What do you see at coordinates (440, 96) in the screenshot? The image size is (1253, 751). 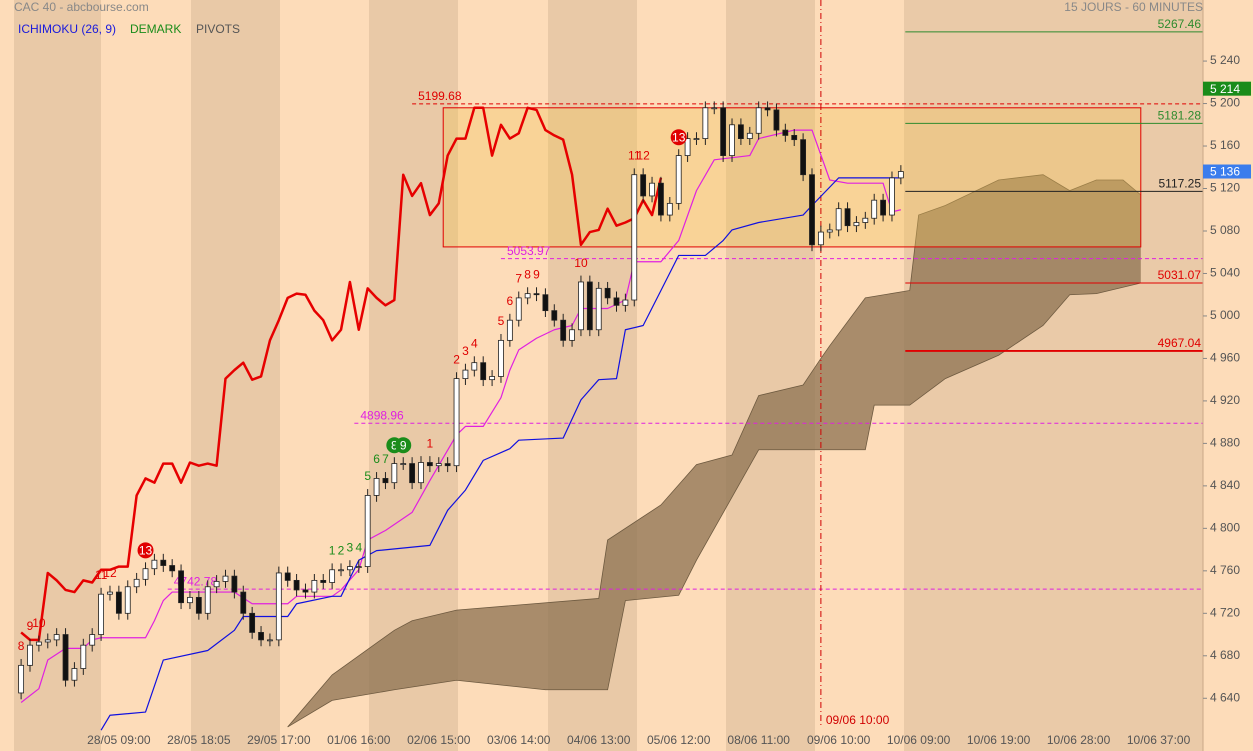 I see `level-label: 5199.68` at bounding box center [440, 96].